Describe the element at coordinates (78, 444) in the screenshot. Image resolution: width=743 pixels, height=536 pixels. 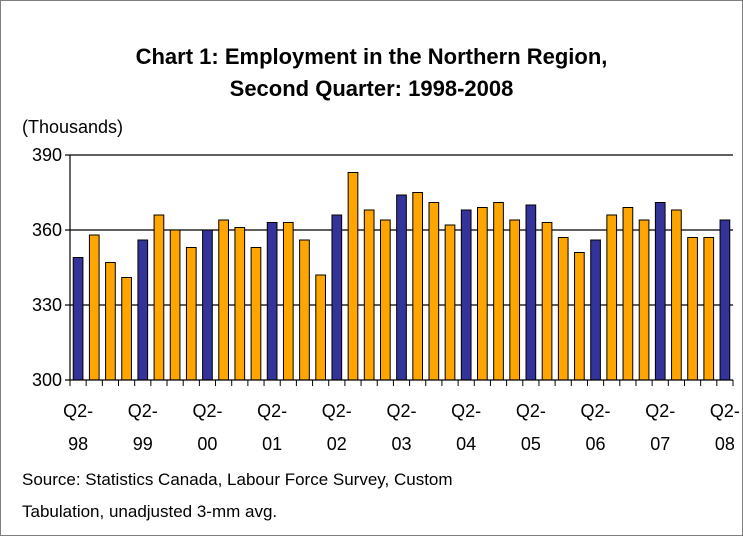
I see `x-tick-label-bottom-98: 98` at that location.